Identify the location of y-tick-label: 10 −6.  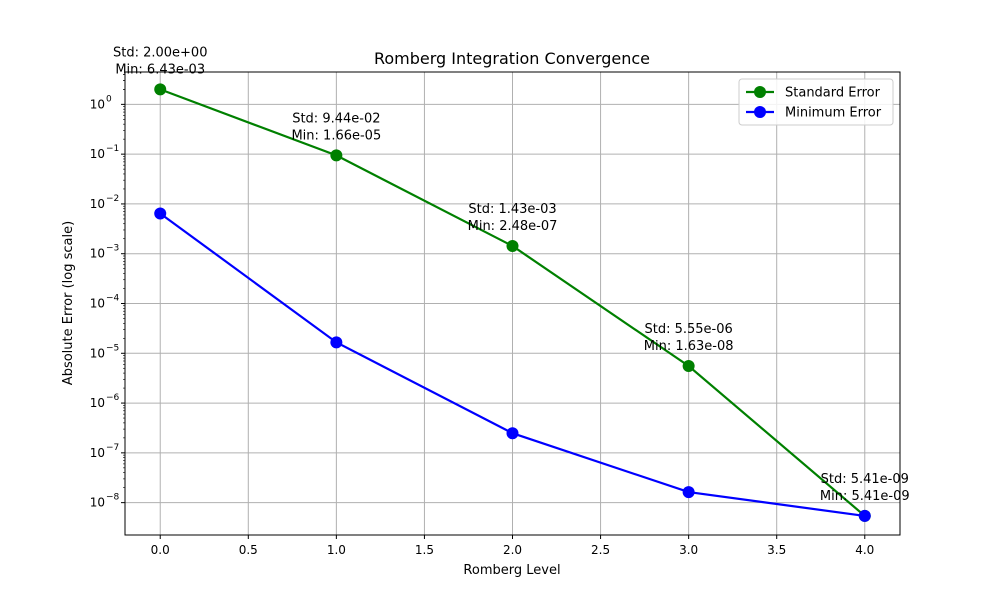
(105, 401).